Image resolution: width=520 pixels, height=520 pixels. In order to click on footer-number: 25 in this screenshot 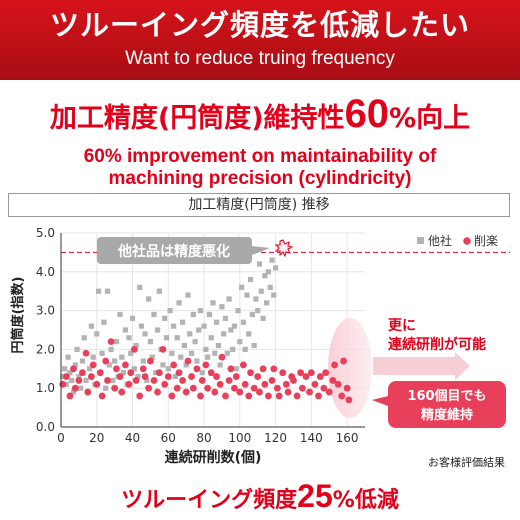, I will do `click(315, 496)`.